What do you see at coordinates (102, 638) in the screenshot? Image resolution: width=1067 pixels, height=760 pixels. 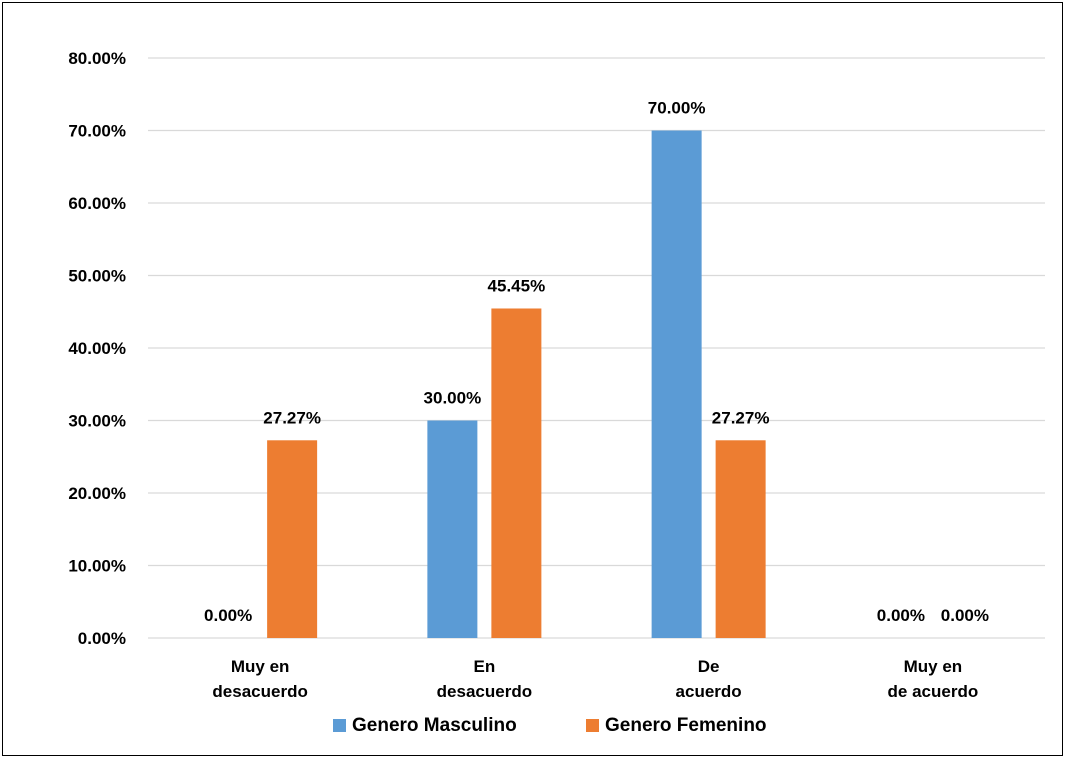 I see `y-tick-label: 0.00%` at bounding box center [102, 638].